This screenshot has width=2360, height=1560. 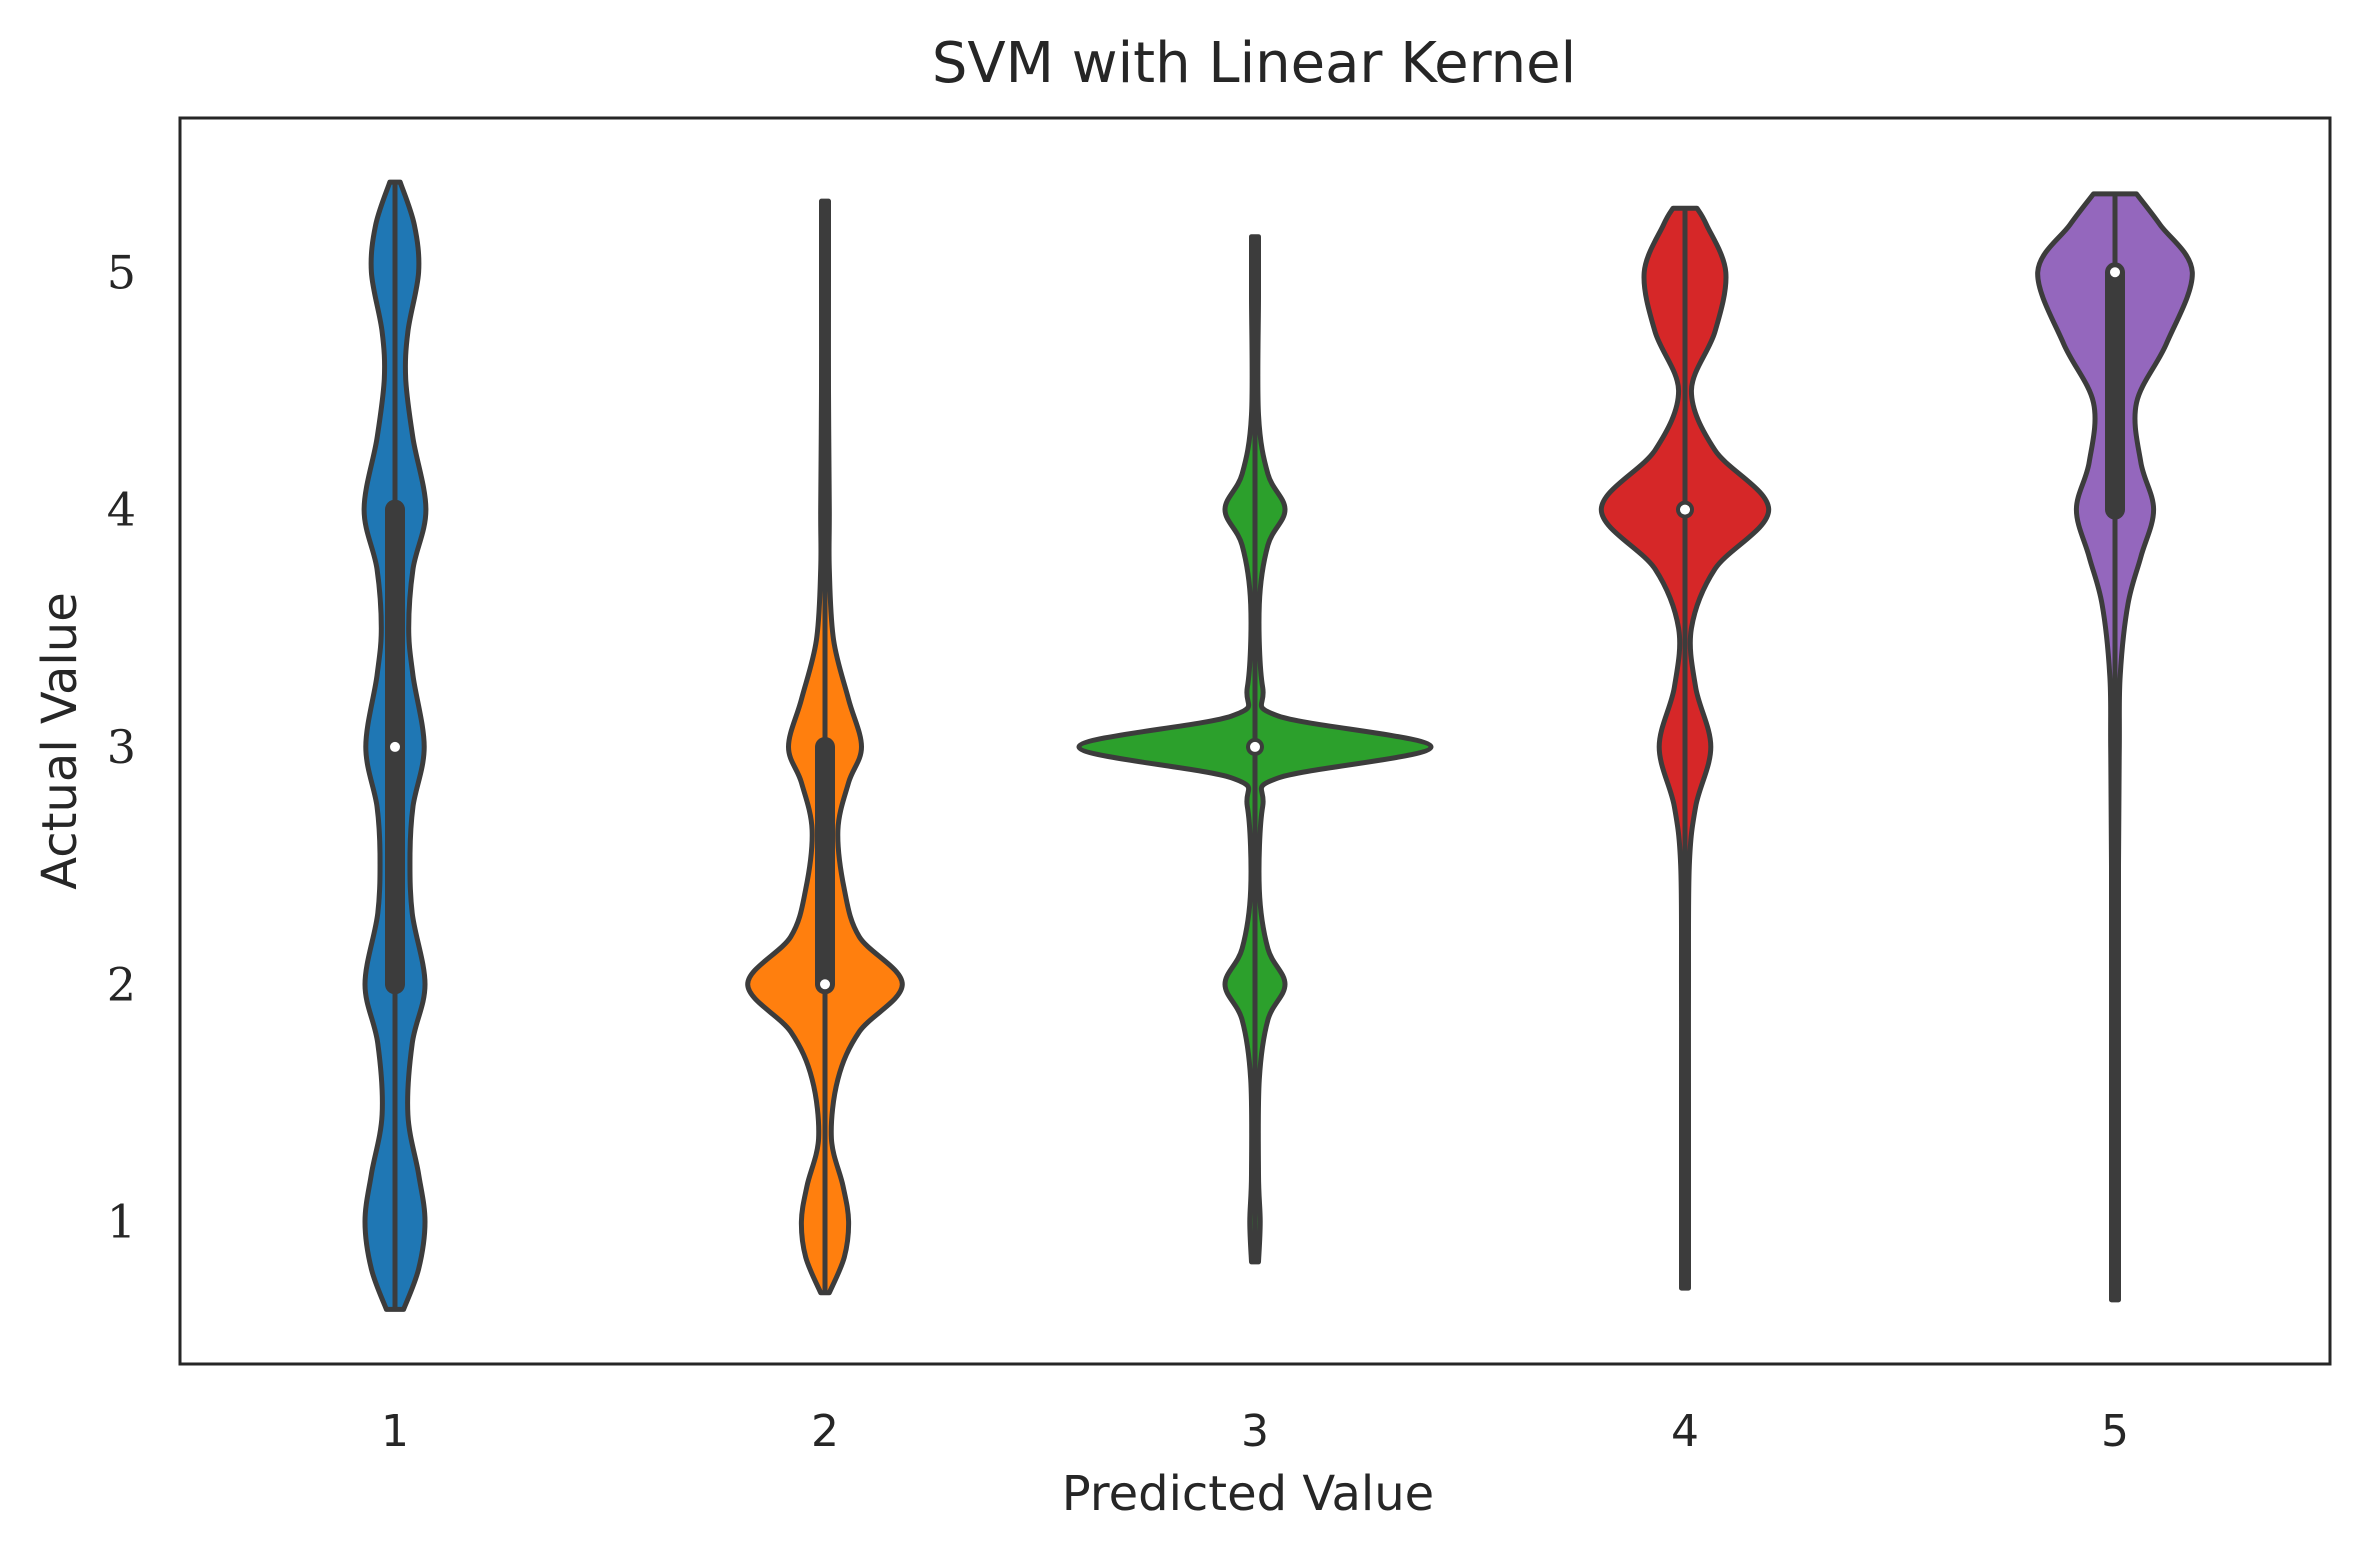 I want to click on x-tick-label-4: 4, so click(x=1685, y=1431).